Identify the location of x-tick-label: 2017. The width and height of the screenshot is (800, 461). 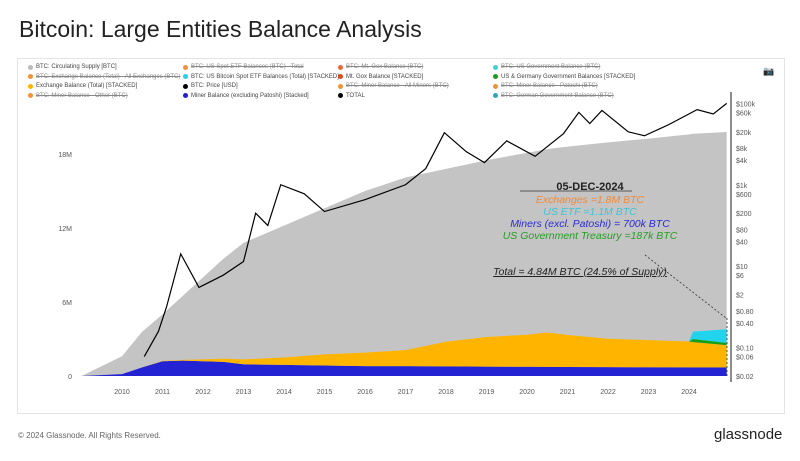
(406, 392).